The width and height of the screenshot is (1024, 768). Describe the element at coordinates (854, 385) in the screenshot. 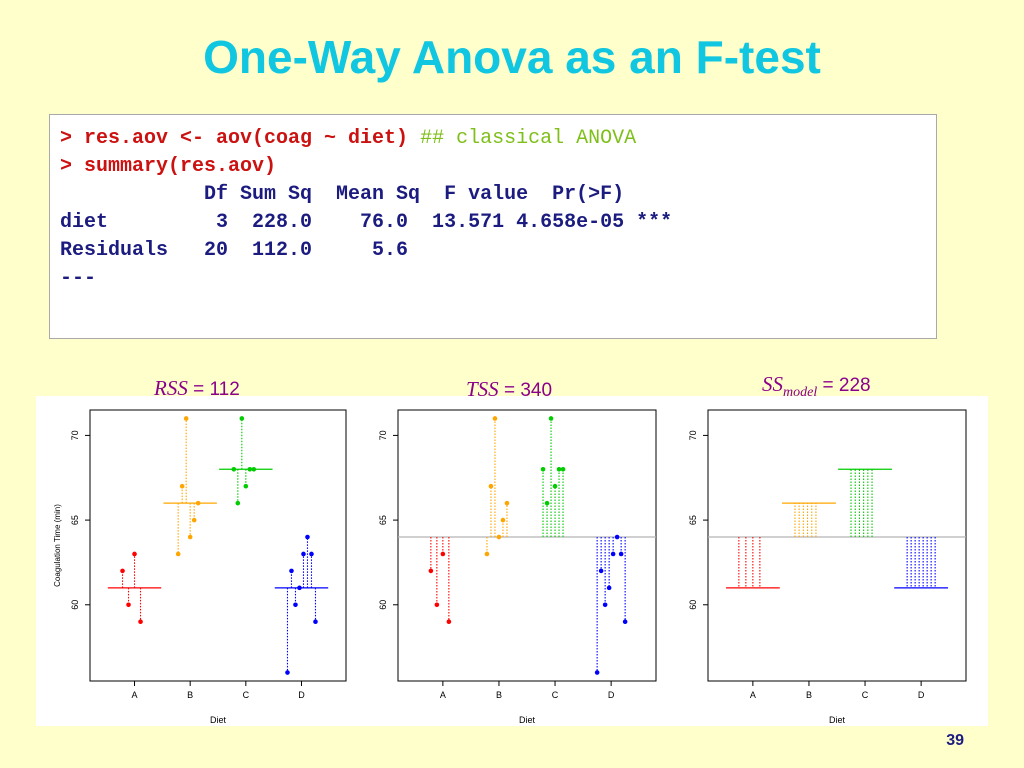

I see `ssm-value: 228` at that location.